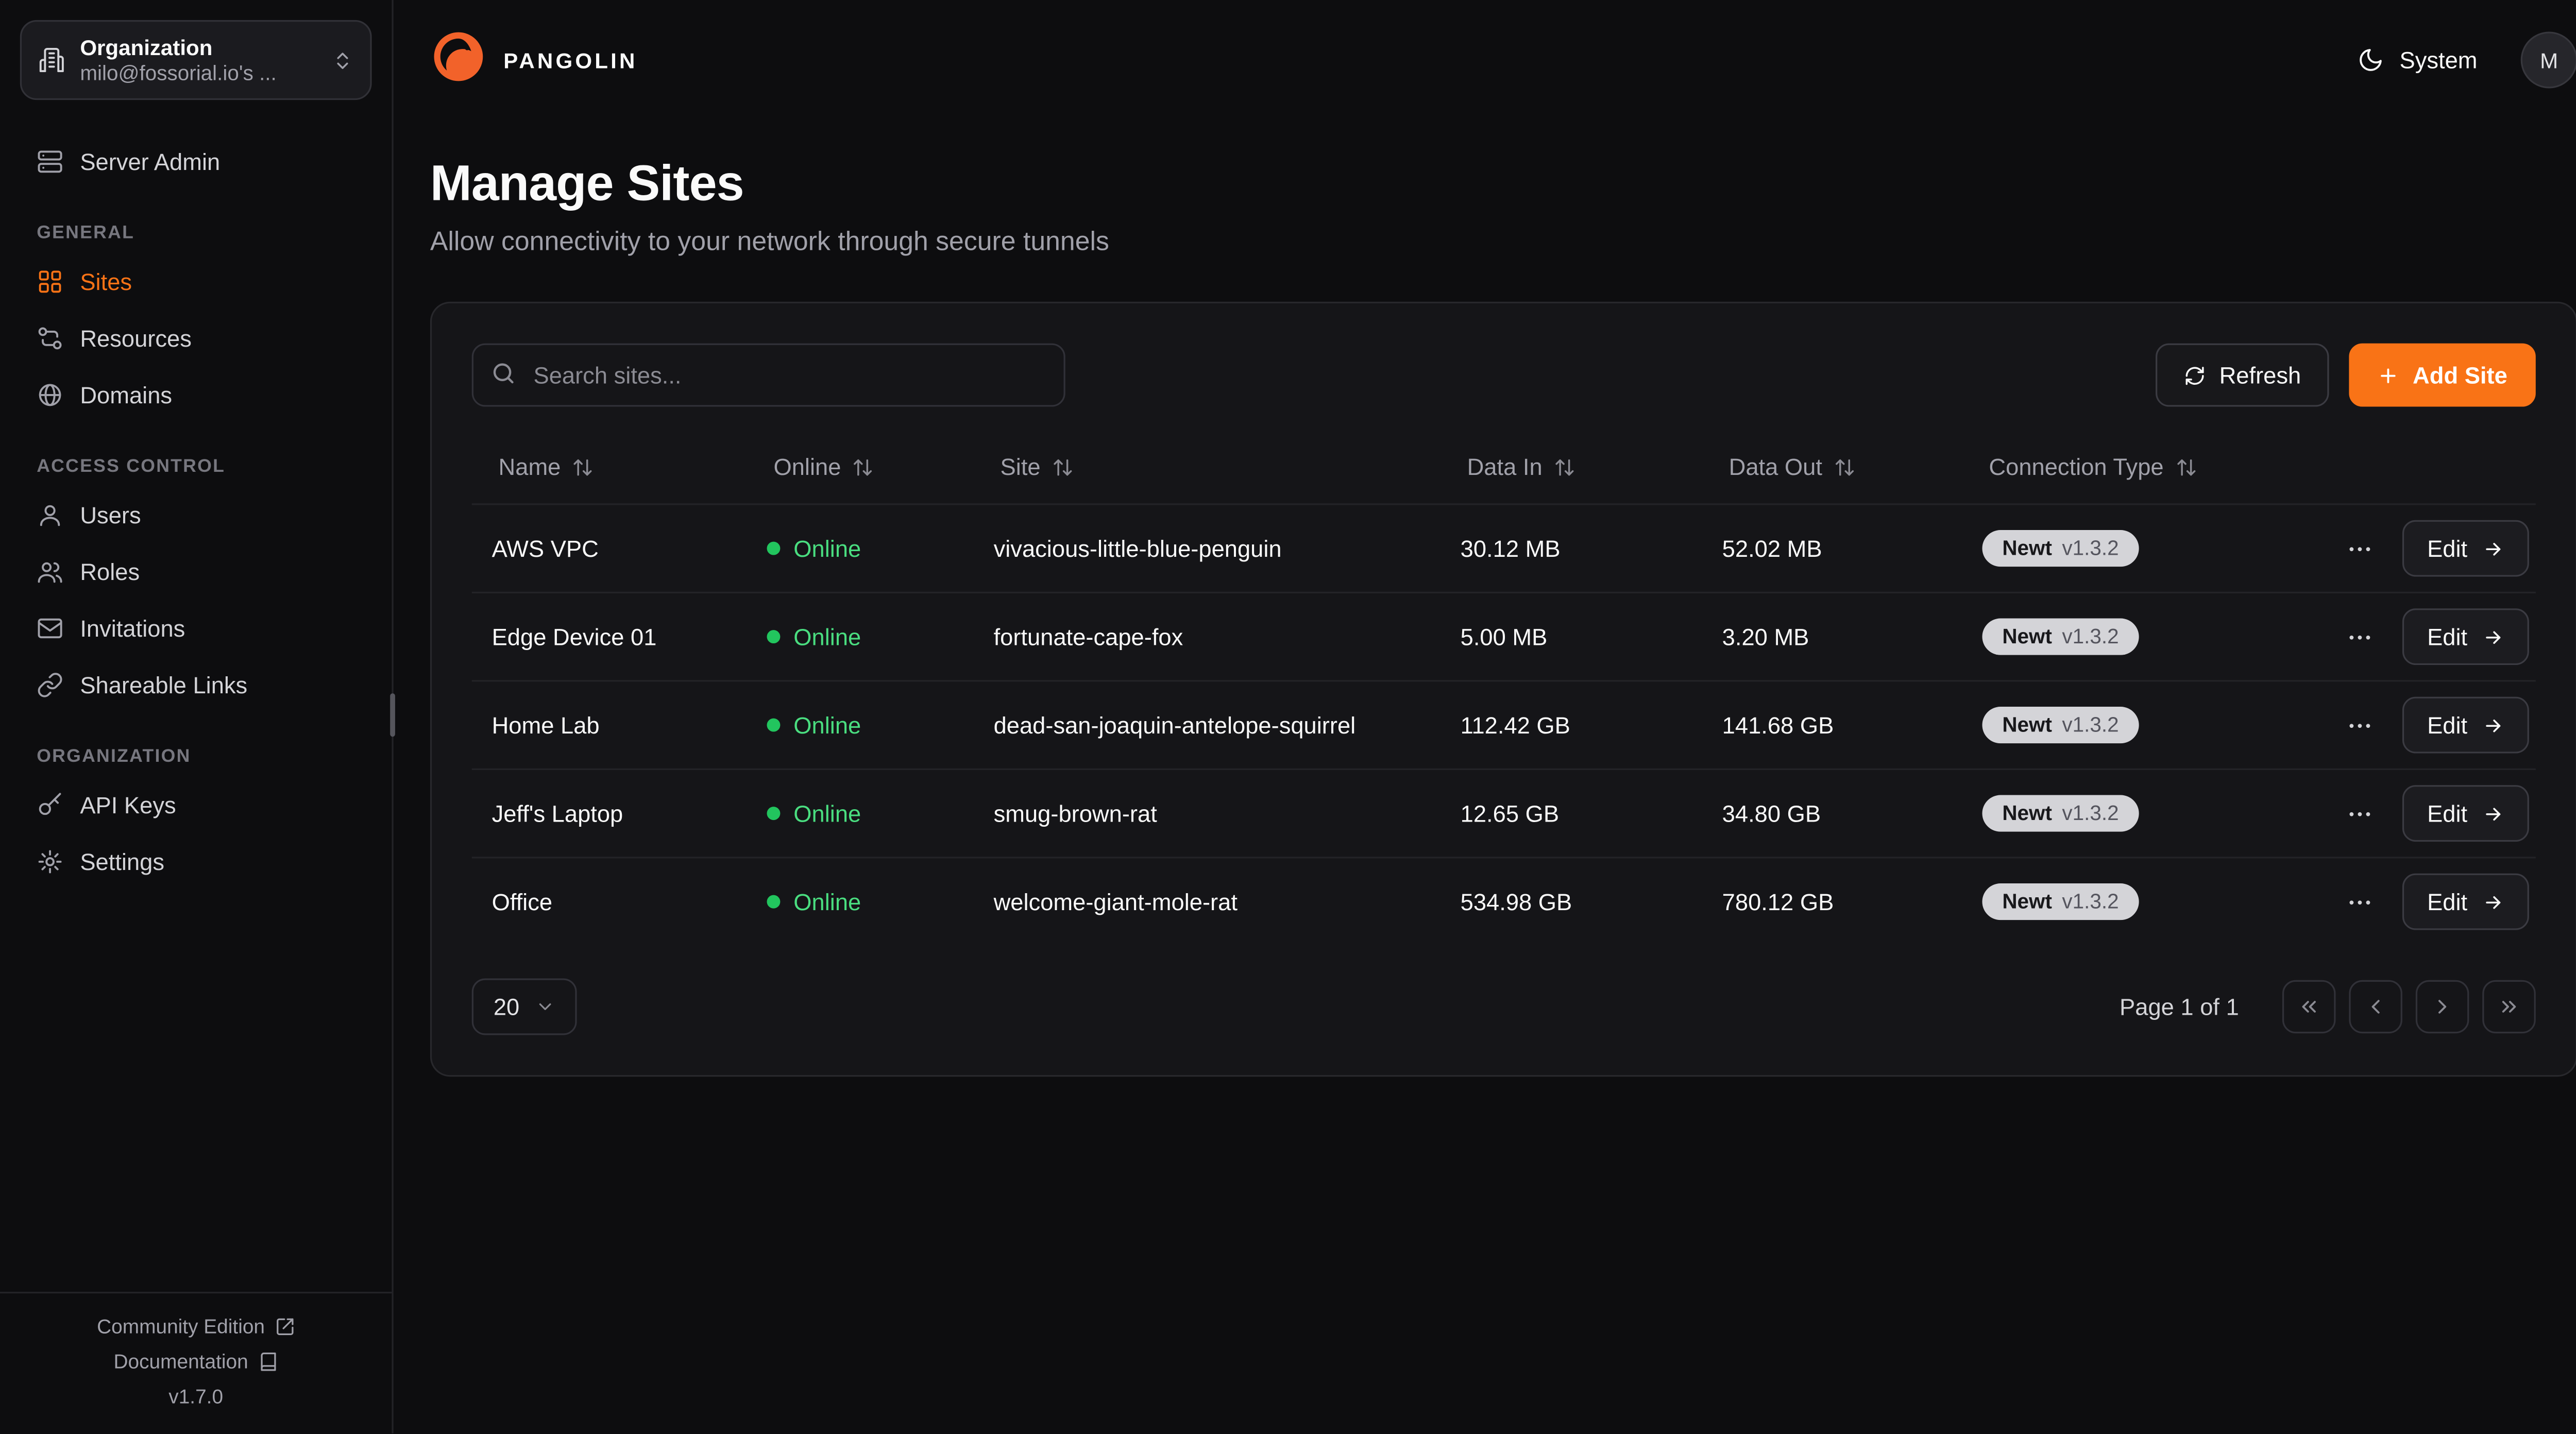  I want to click on row-actions: Edit, so click(2407, 725).